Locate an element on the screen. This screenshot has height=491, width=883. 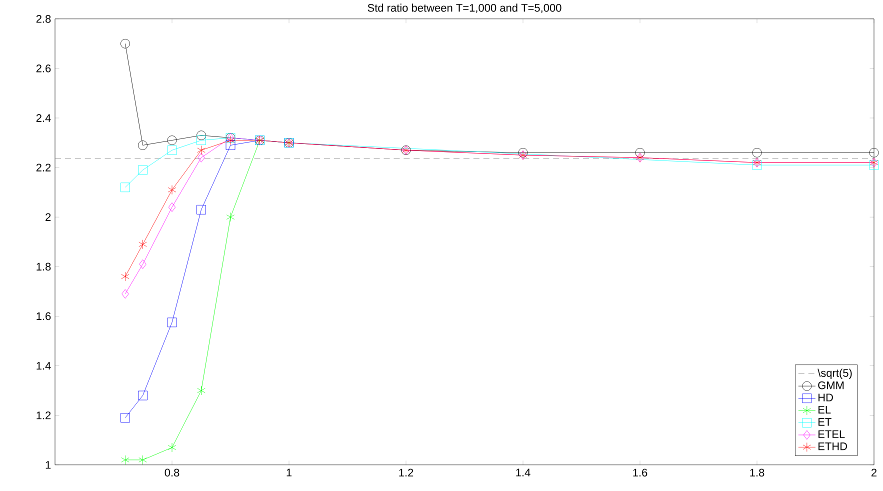
x-tick-label: 1.8 is located at coordinates (757, 472).